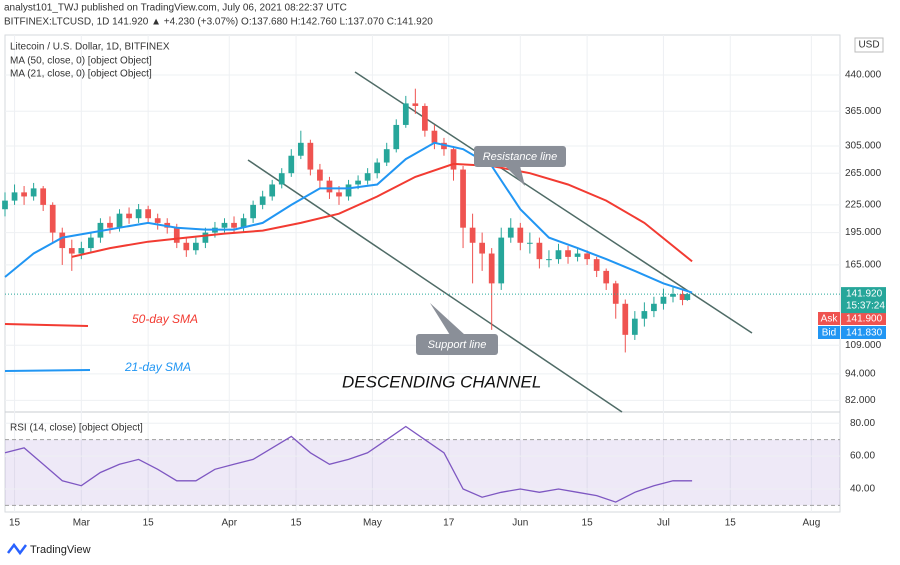 This screenshot has width=900, height=565. What do you see at coordinates (863, 265) in the screenshot?
I see `y-tick-label: 165.000` at bounding box center [863, 265].